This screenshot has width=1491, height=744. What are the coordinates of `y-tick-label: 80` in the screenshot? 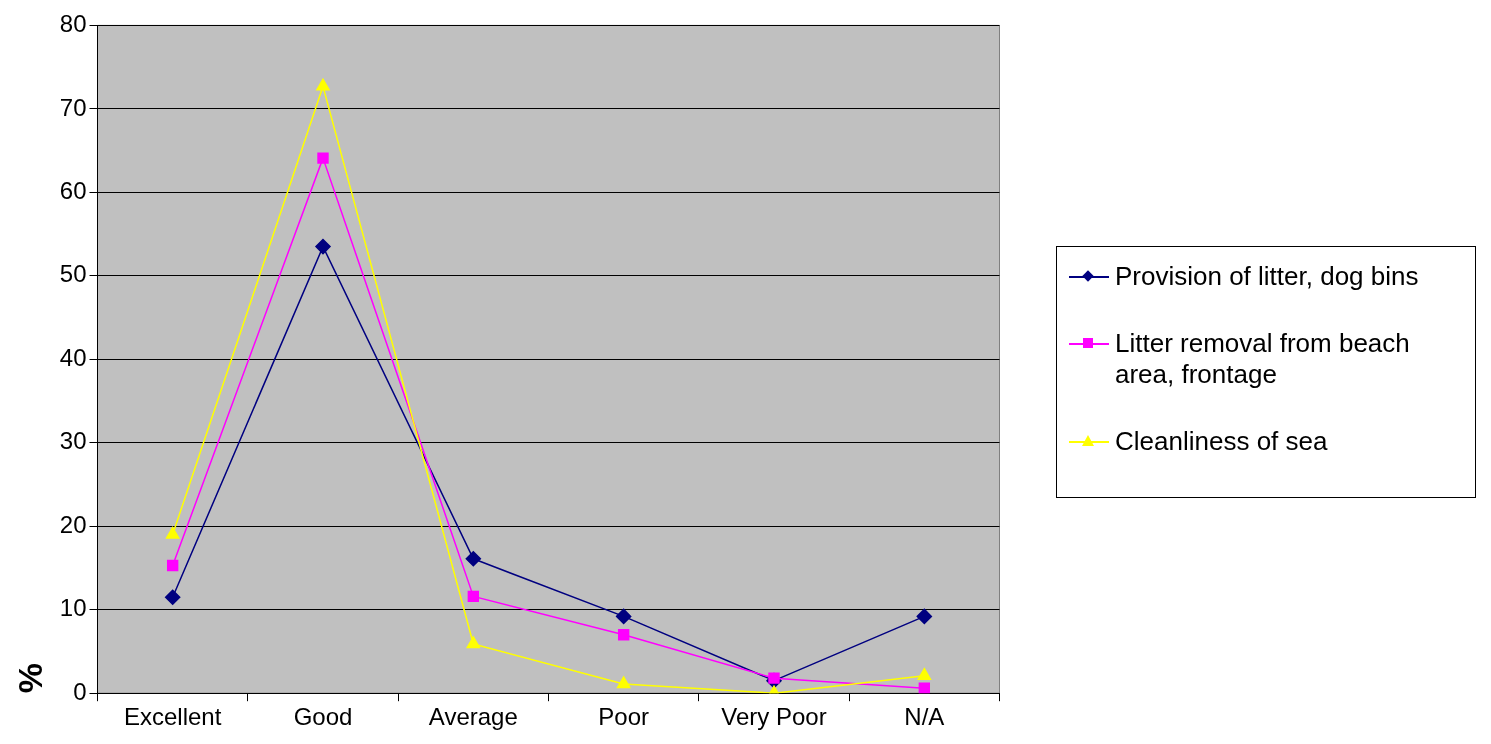 It's located at (73, 24).